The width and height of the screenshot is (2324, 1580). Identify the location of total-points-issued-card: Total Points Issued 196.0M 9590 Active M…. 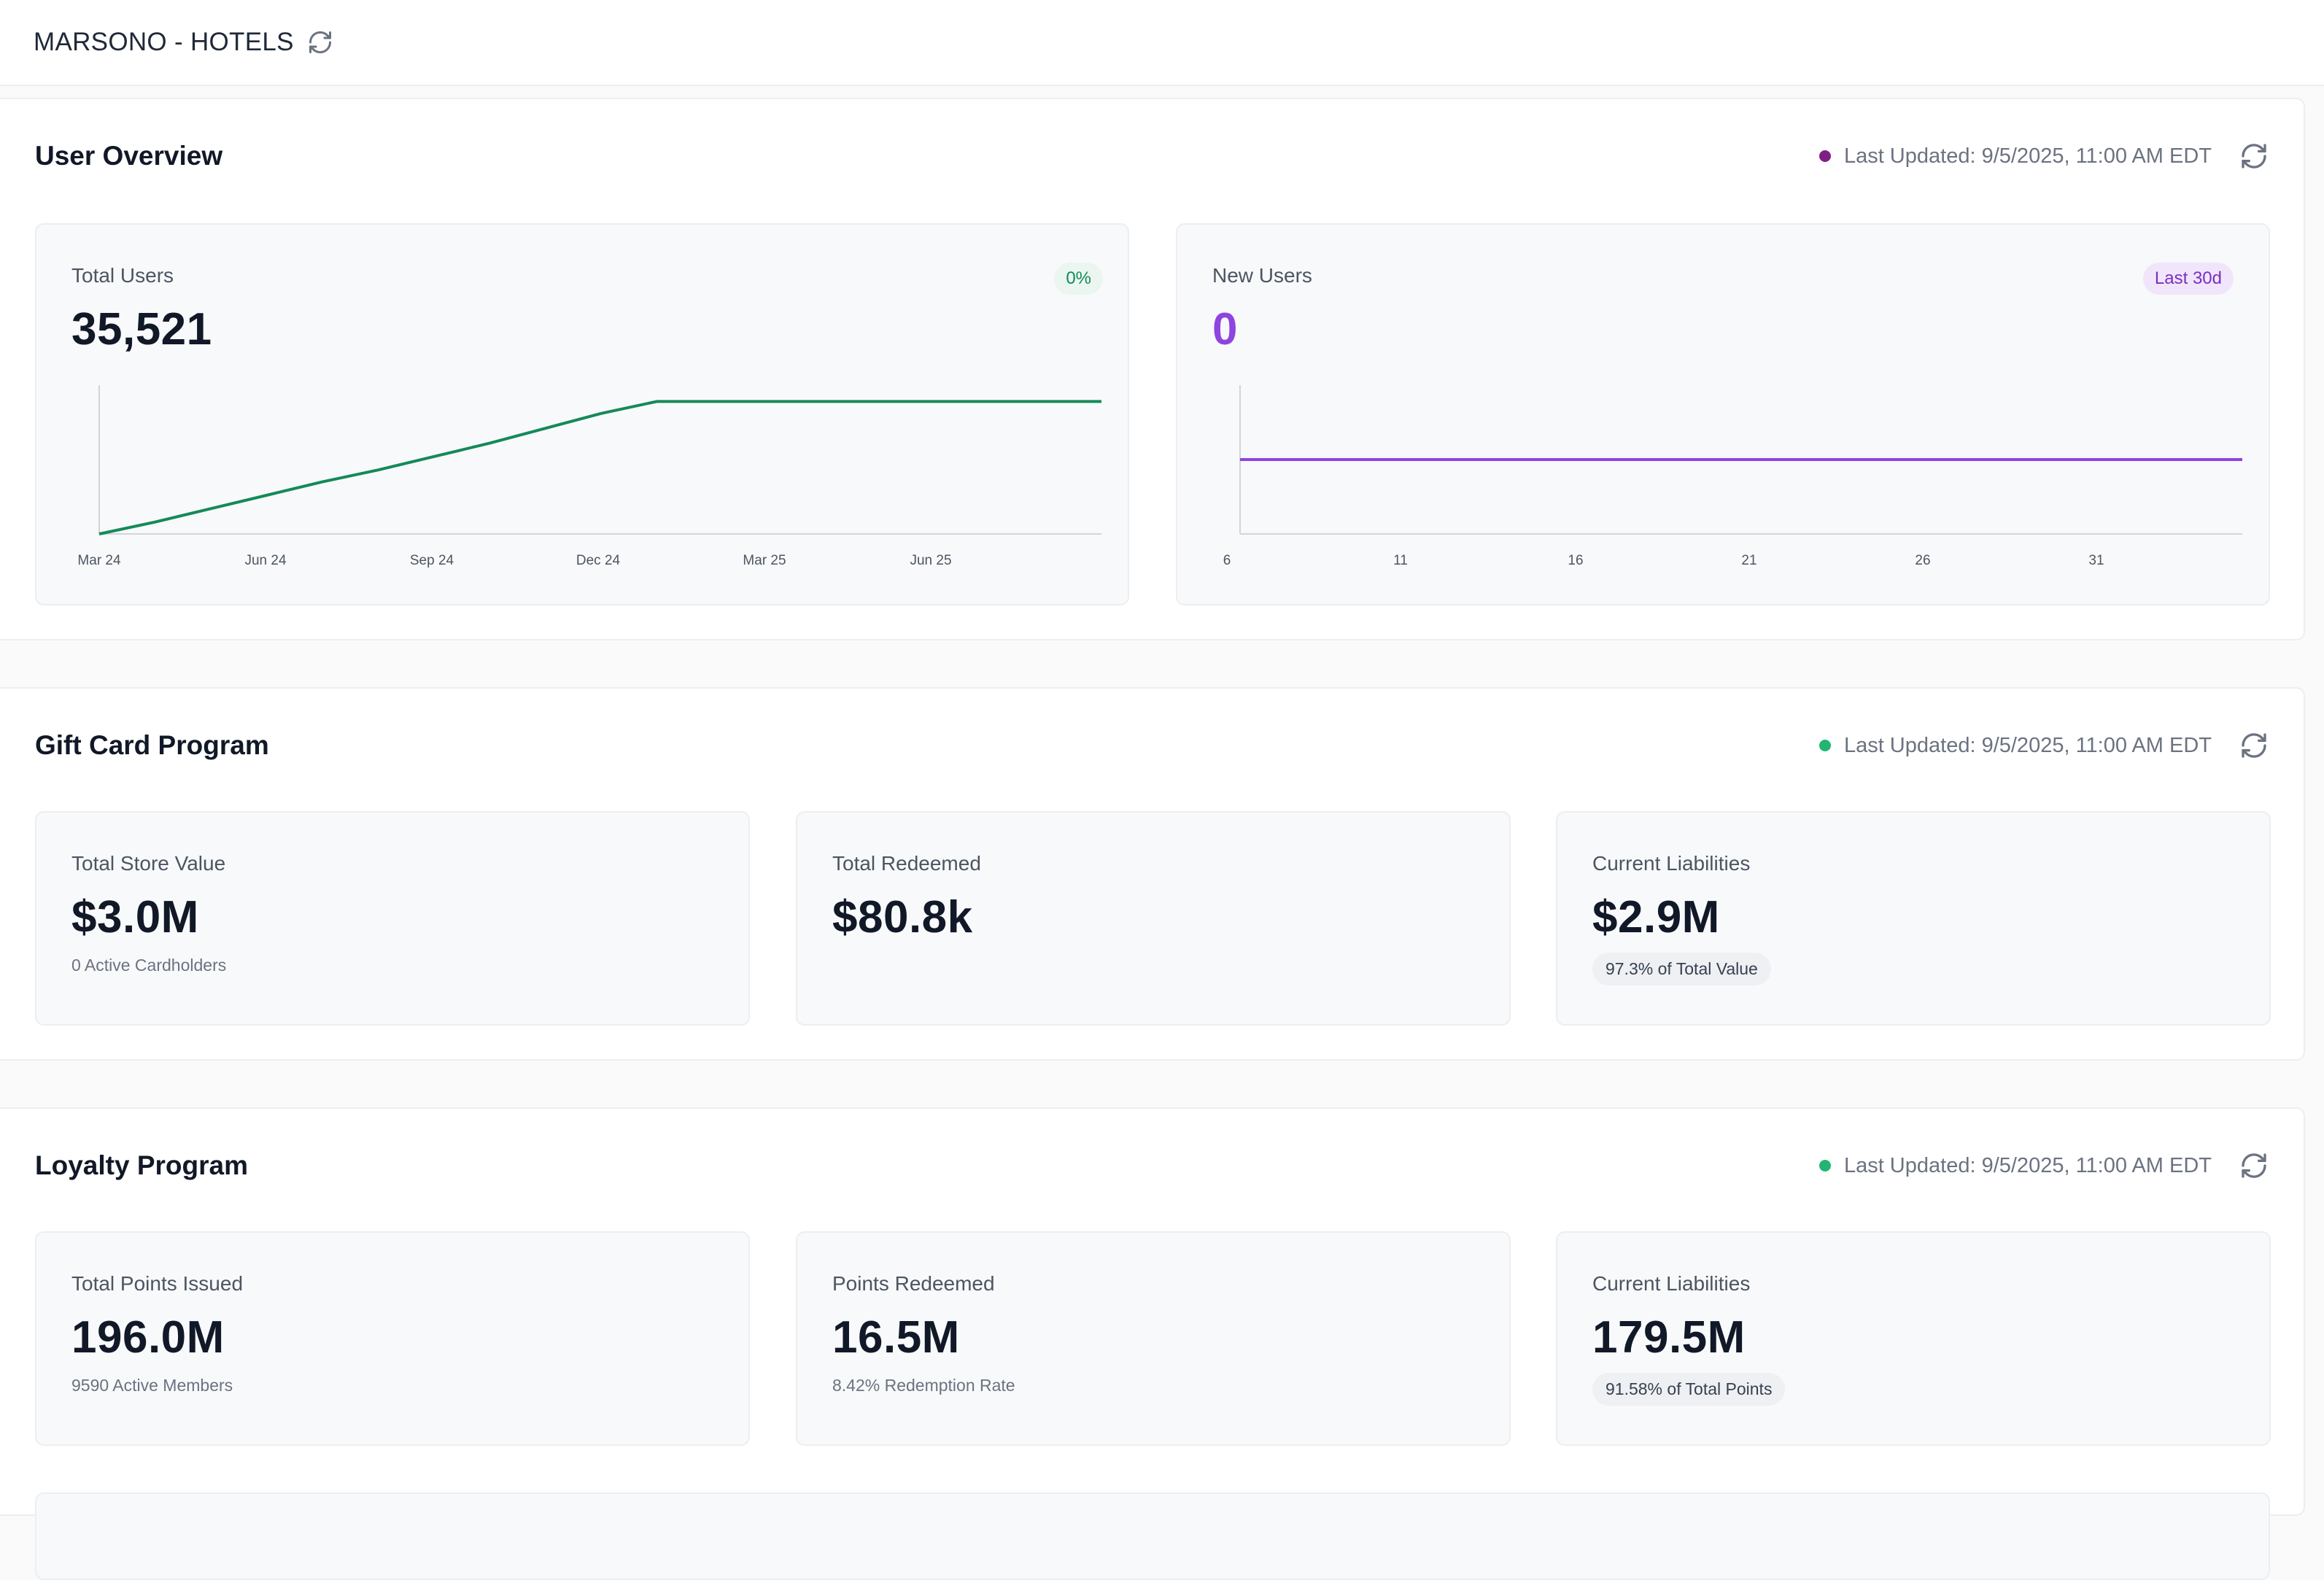
(392, 1338).